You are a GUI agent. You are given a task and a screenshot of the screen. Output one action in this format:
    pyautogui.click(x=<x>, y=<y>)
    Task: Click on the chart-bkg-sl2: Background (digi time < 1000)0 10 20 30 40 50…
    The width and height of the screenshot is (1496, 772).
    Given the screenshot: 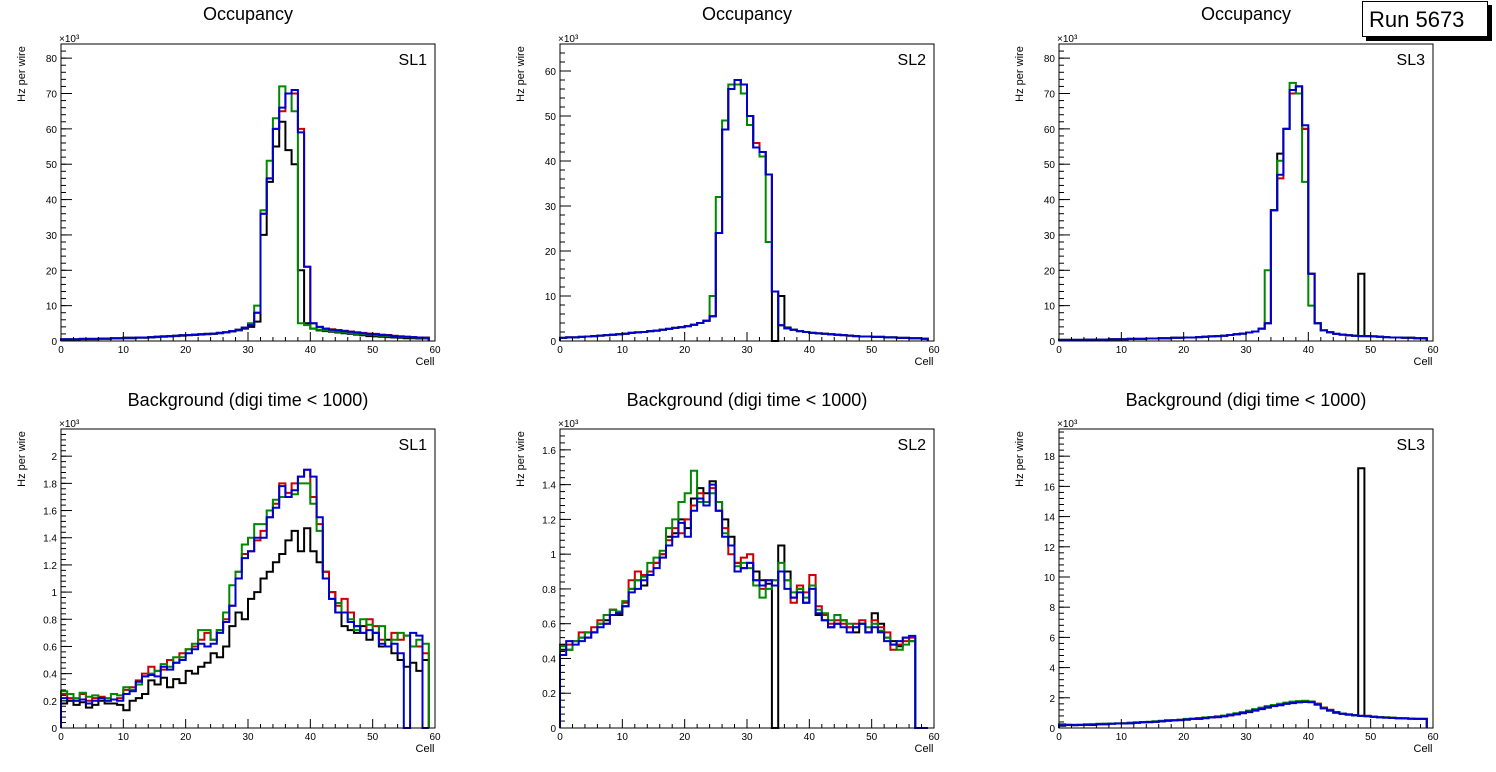 What is the action you would take?
    pyautogui.click(x=727, y=572)
    